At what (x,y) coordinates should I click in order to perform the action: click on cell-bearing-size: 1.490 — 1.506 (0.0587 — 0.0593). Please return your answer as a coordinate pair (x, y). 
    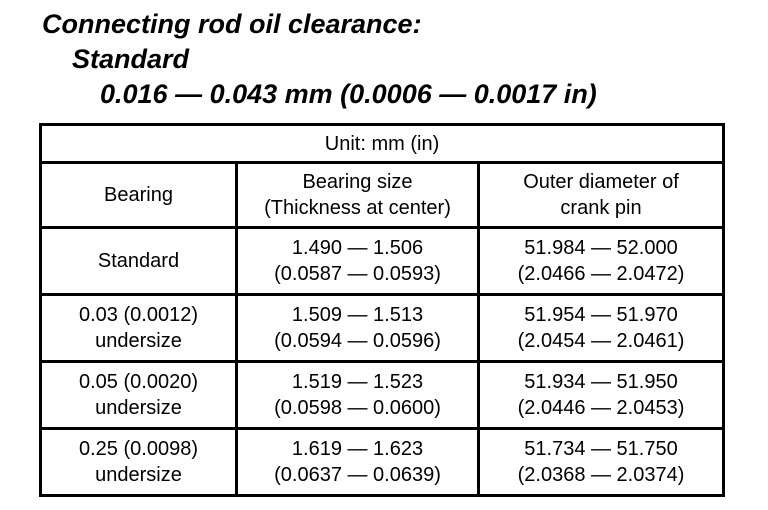
    Looking at the image, I should click on (357, 261).